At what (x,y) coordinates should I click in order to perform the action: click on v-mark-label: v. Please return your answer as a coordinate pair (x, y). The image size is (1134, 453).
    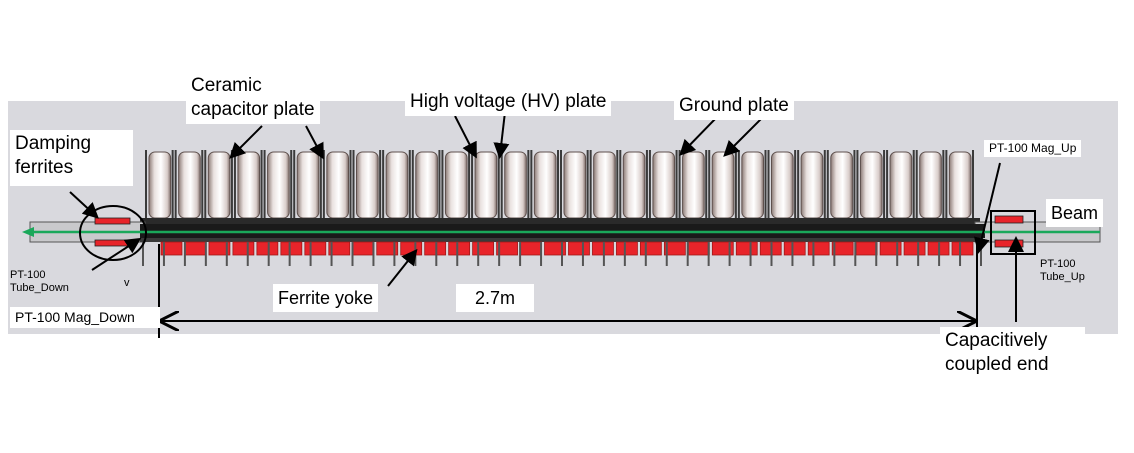
    Looking at the image, I should click on (127, 283).